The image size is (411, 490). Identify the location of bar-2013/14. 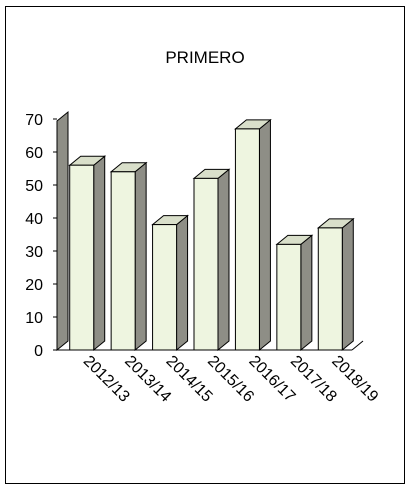
(128, 256).